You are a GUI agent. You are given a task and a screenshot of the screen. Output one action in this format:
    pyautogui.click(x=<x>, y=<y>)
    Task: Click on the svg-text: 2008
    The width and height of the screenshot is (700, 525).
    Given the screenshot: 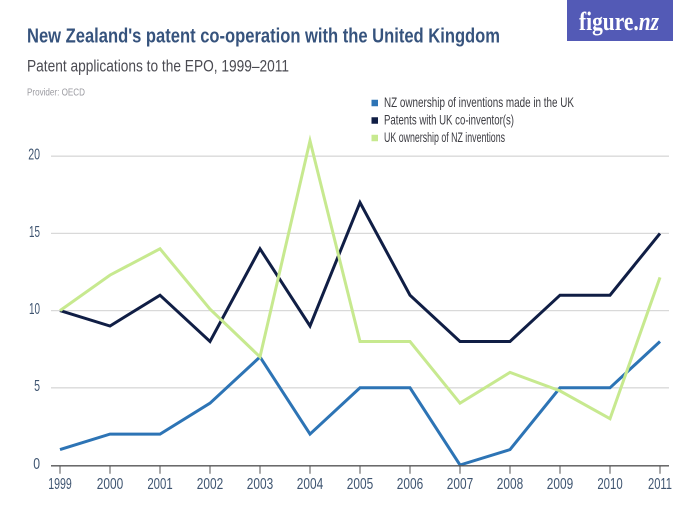 What is the action you would take?
    pyautogui.click(x=510, y=484)
    